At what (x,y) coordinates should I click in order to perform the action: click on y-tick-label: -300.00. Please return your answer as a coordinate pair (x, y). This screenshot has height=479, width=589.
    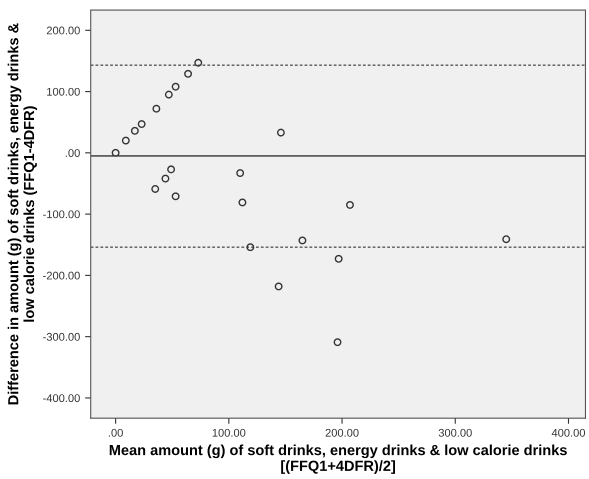
    Looking at the image, I should click on (61, 336).